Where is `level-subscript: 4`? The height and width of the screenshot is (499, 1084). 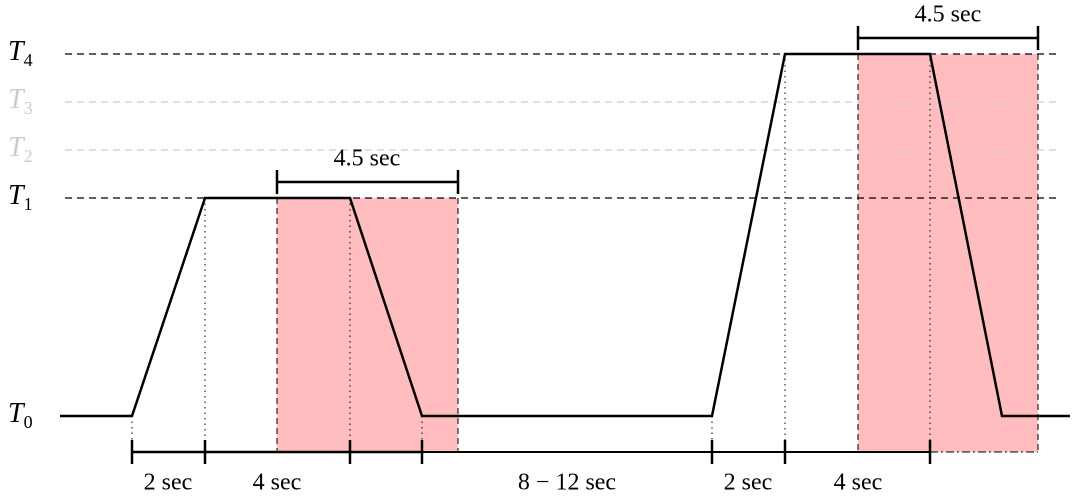
level-subscript: 4 is located at coordinates (28, 60).